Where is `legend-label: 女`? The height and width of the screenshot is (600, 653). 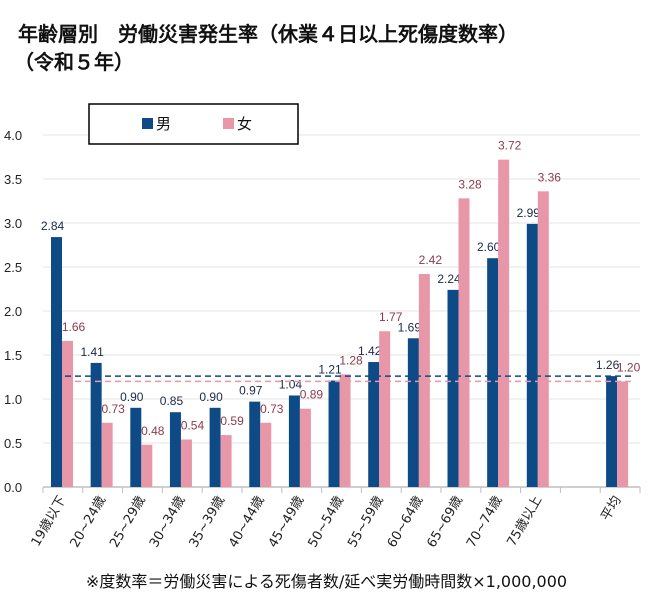 legend-label: 女 is located at coordinates (244, 124).